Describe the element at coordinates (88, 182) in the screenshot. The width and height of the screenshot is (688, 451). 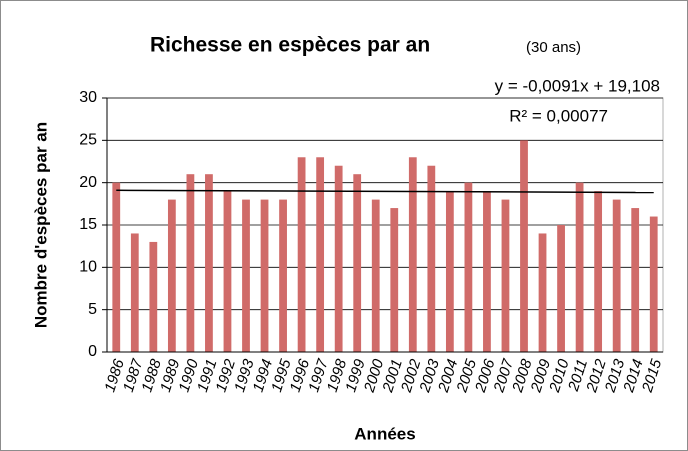
I see `y-tick-label: 20` at that location.